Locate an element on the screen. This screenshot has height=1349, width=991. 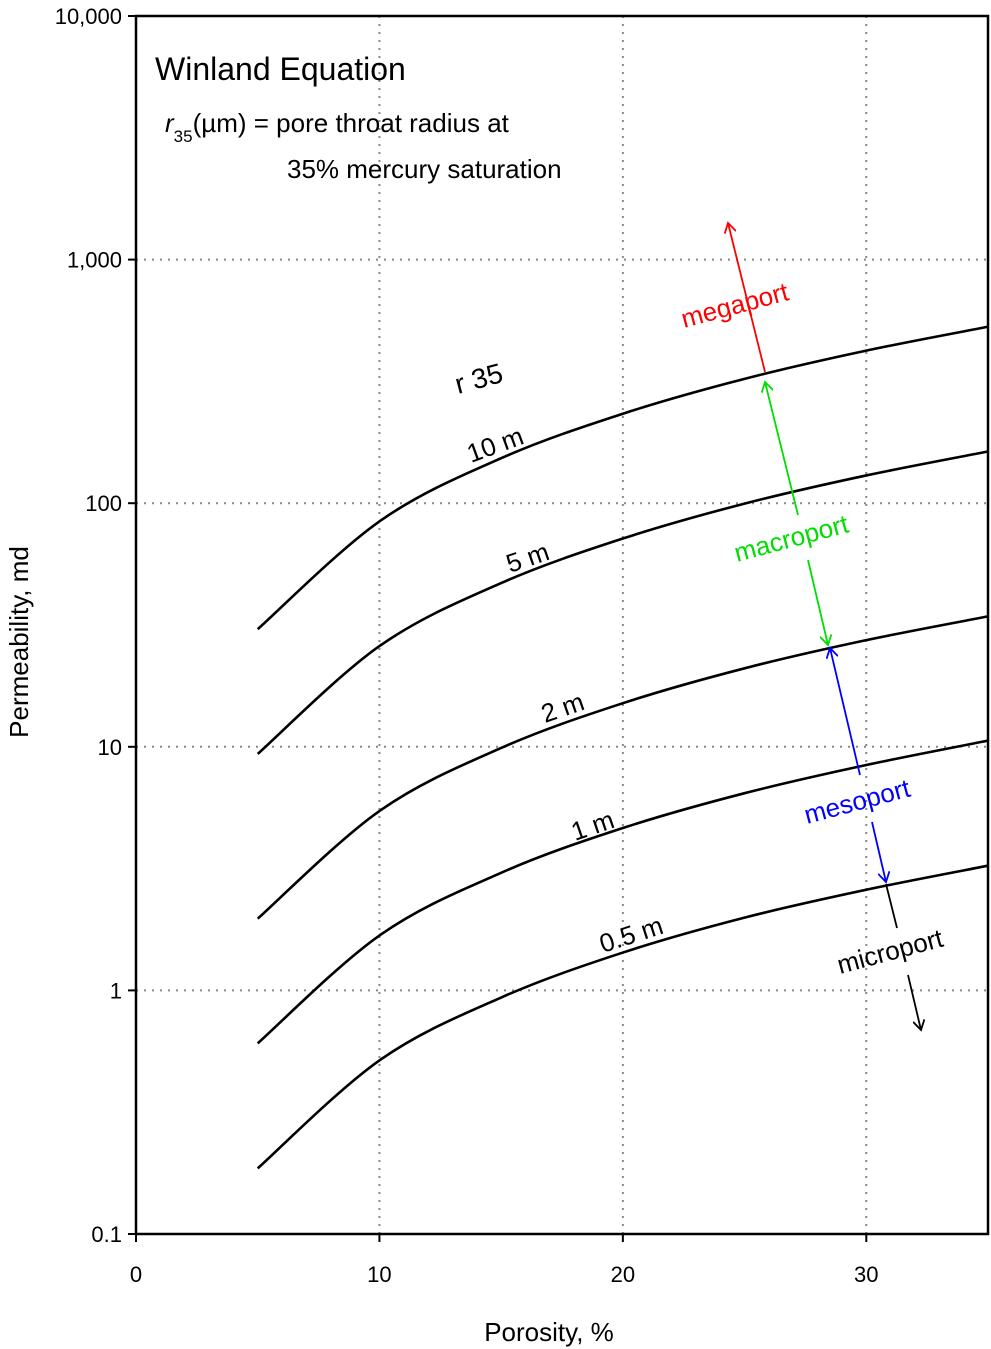
zone-label-macroport: macroport is located at coordinates (792, 537).